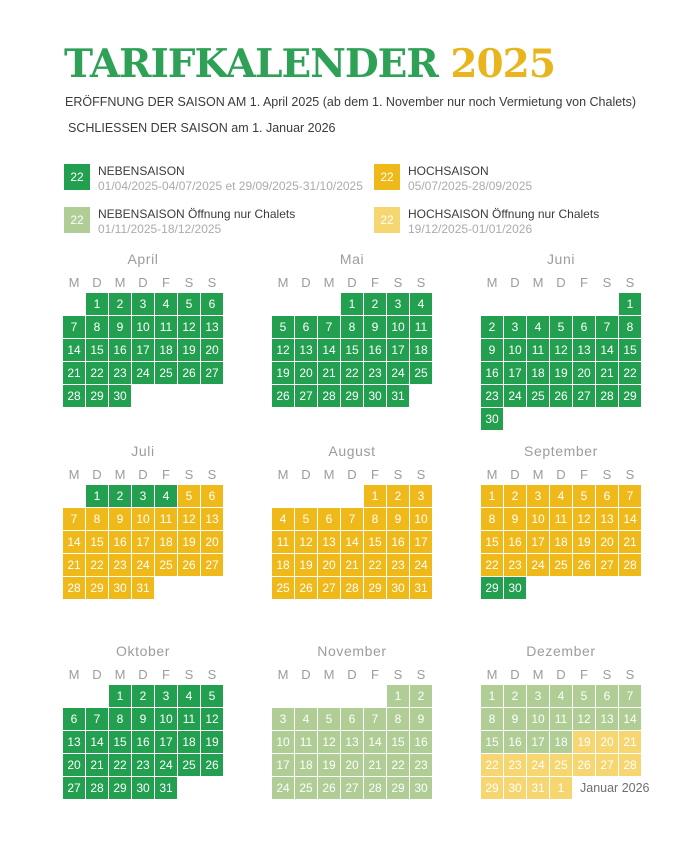 The height and width of the screenshot is (862, 700). I want to click on title-space, so click(444, 64).